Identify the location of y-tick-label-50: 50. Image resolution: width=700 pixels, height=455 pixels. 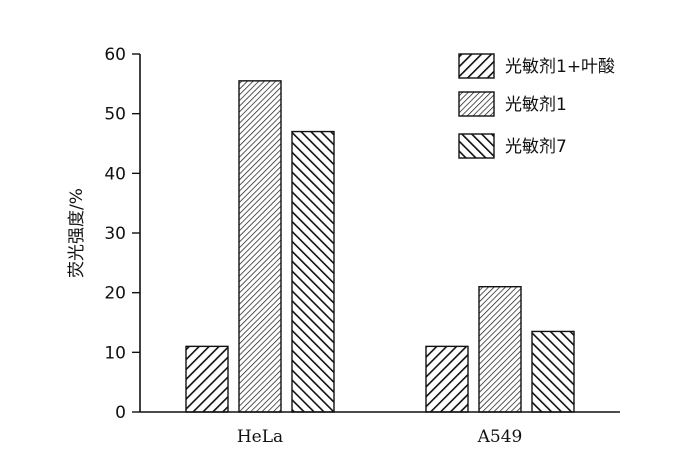
(115, 115).